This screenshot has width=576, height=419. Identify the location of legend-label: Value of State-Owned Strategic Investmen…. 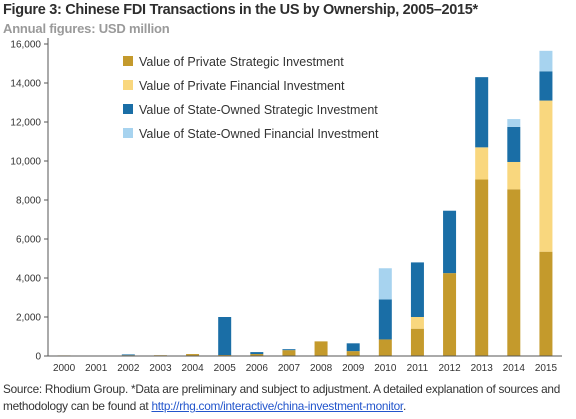
(258, 110).